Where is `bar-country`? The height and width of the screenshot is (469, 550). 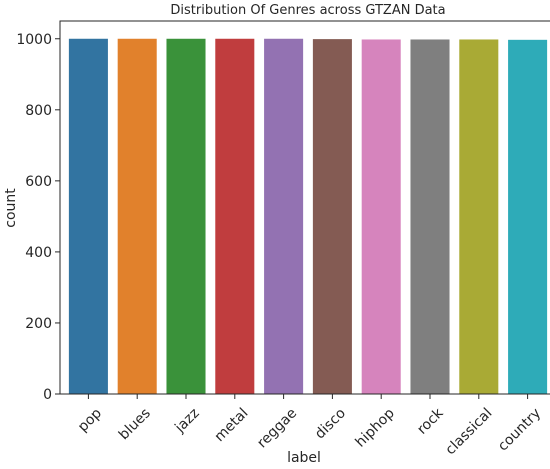 bar-country is located at coordinates (528, 217).